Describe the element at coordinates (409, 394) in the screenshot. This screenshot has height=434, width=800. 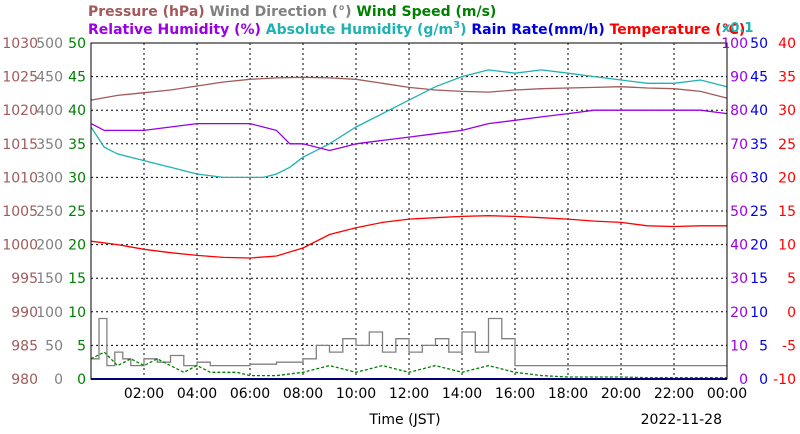
I see `x-tick-label: 12:00` at that location.